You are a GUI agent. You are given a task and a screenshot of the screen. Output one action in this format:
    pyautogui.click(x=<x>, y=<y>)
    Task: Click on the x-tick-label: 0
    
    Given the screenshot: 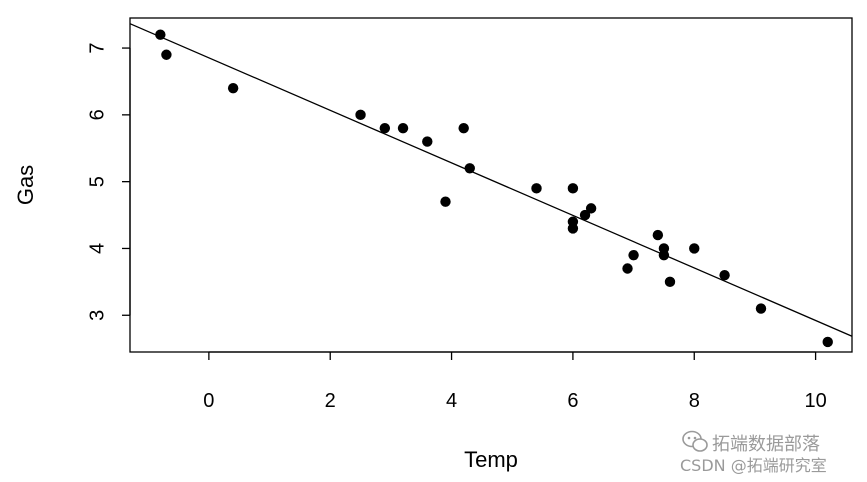 What is the action you would take?
    pyautogui.click(x=208, y=401)
    